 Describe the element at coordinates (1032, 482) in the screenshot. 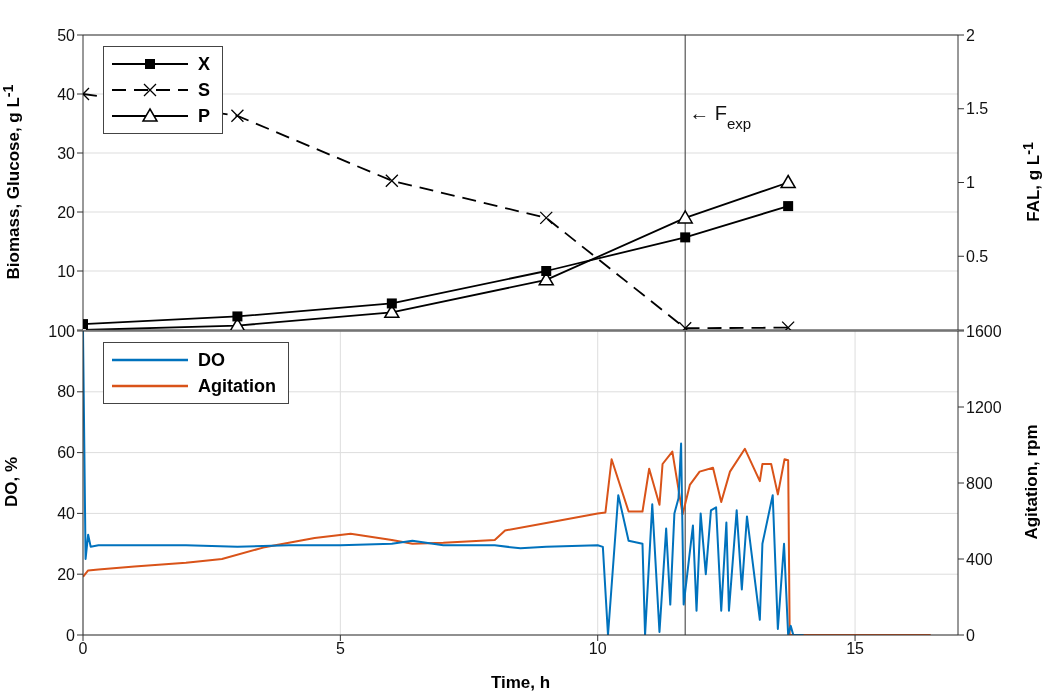

I see `y2-axis-title: Agitation, rpm` at that location.